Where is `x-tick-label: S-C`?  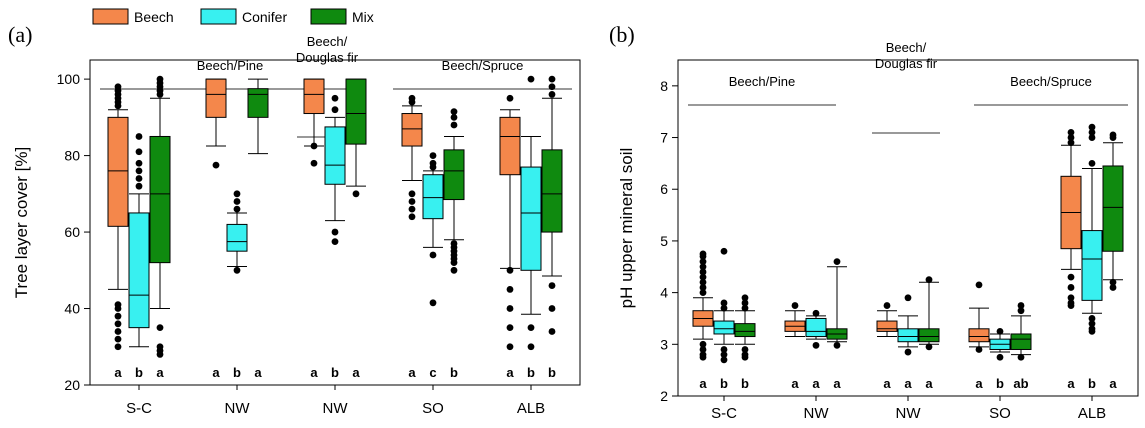
x-tick-label: S-C is located at coordinates (724, 413).